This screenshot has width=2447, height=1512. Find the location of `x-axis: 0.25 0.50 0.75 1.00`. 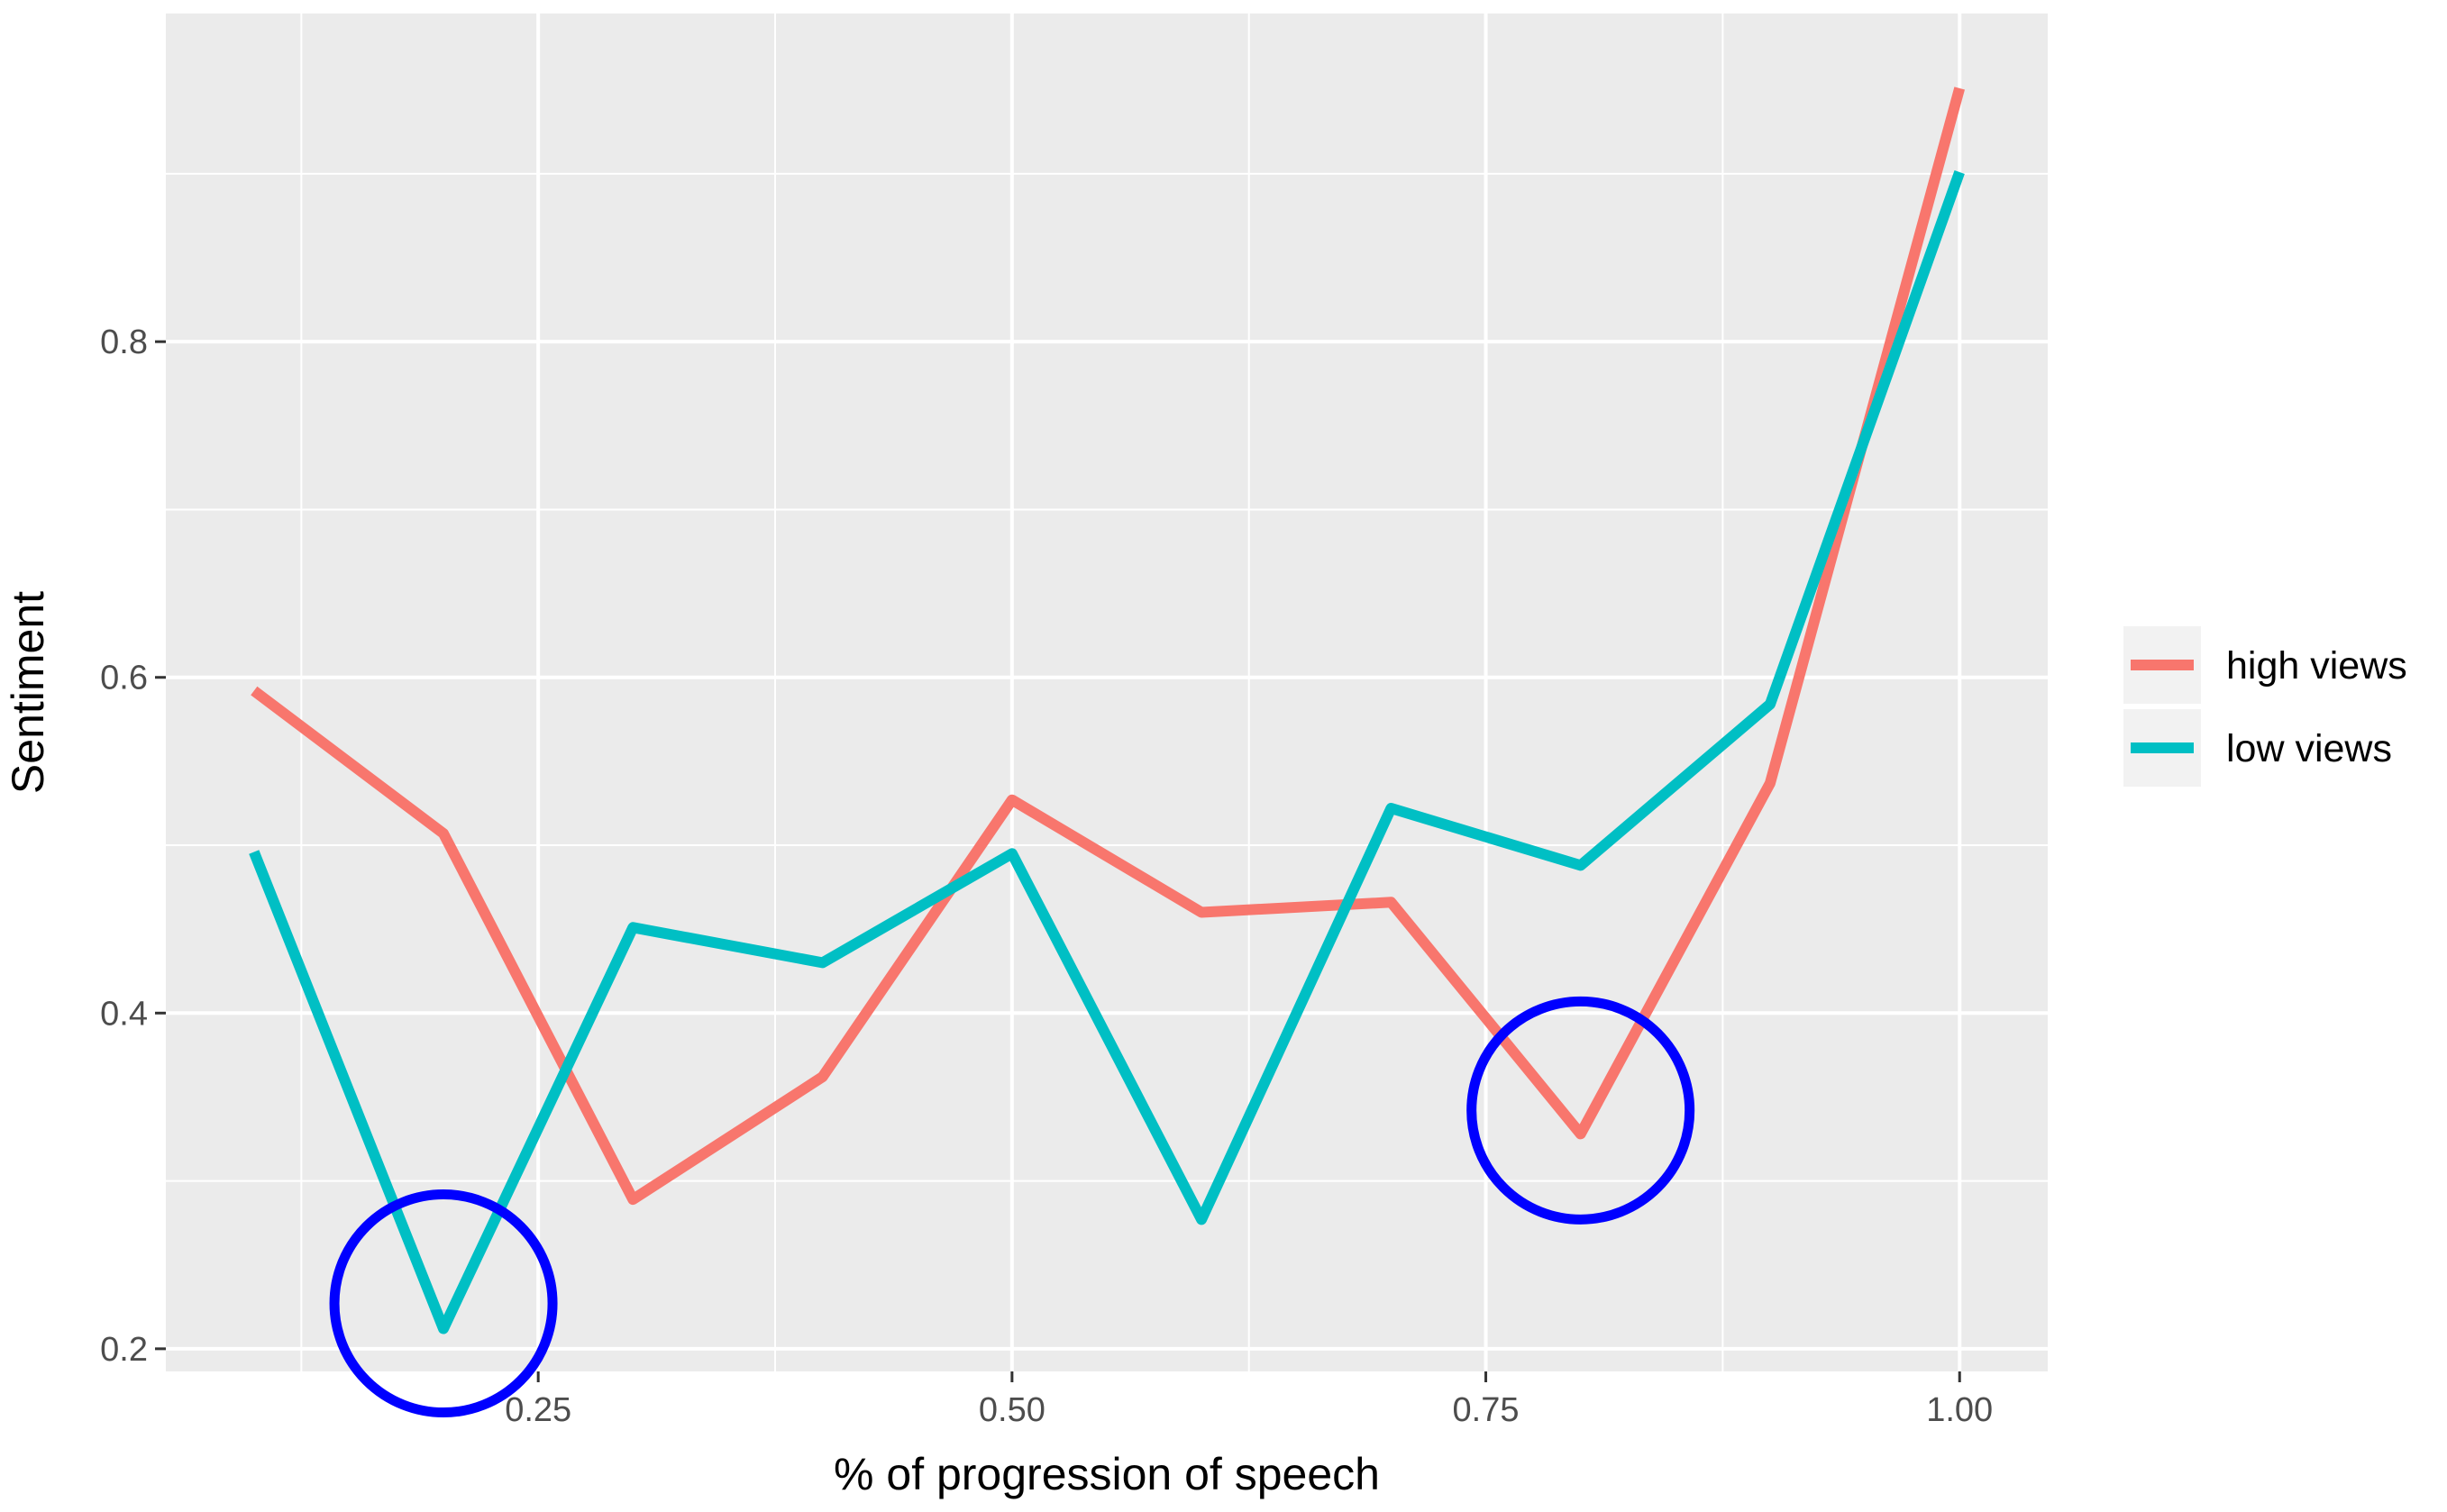

x-axis: 0.25 0.50 0.75 1.00 is located at coordinates (1249, 1400).